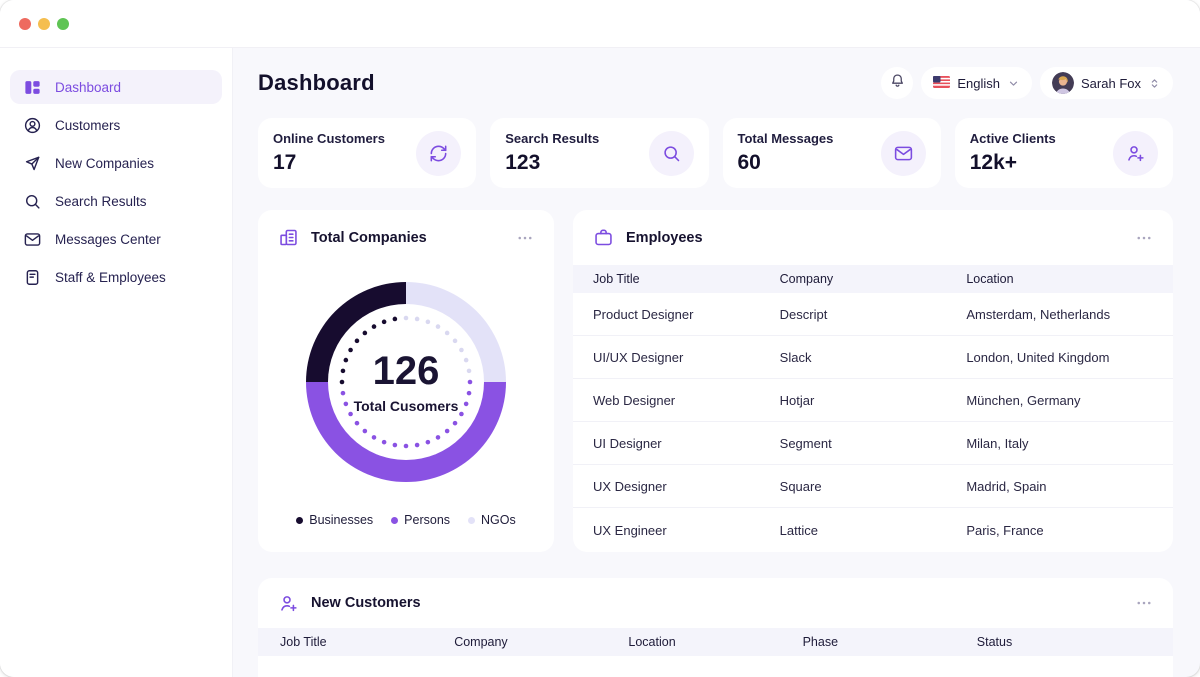  Describe the element at coordinates (873, 529) in the screenshot. I see `table-row: UX Engineer Lattice Paris, France` at that location.